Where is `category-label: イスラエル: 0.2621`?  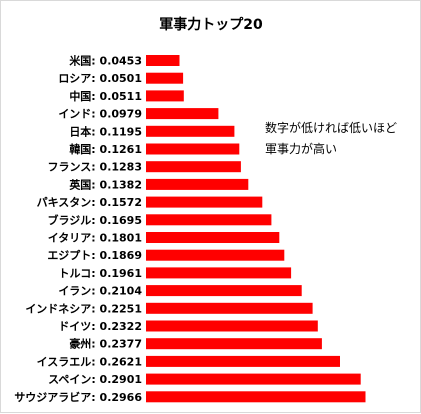
category-label: イスラエル: 0.2621 is located at coordinates (89, 361).